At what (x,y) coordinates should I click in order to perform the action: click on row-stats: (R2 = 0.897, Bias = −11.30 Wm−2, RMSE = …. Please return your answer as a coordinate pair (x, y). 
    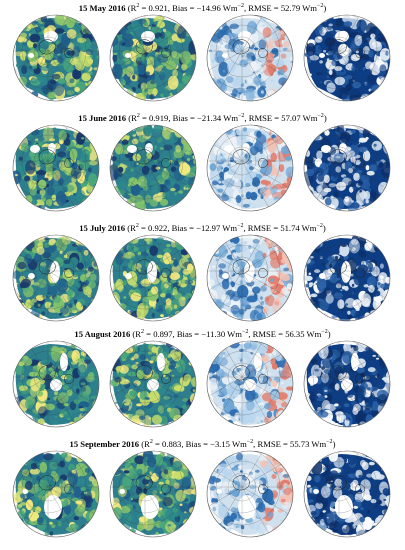
    Looking at the image, I should click on (231, 333).